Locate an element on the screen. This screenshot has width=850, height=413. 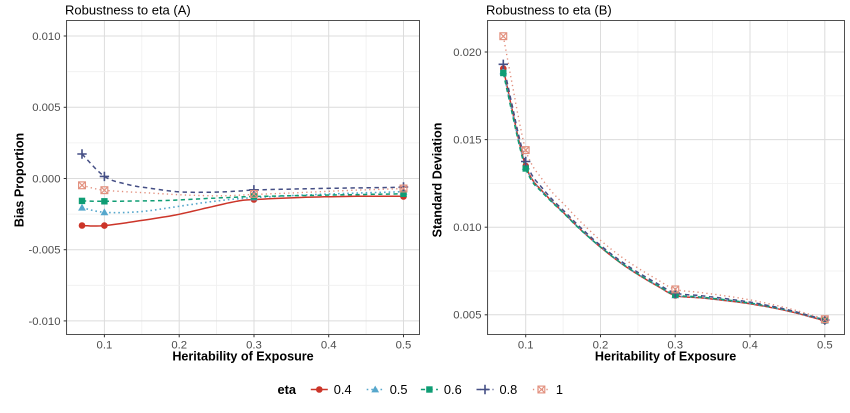
svg-text: -0.005 is located at coordinates (44, 251).